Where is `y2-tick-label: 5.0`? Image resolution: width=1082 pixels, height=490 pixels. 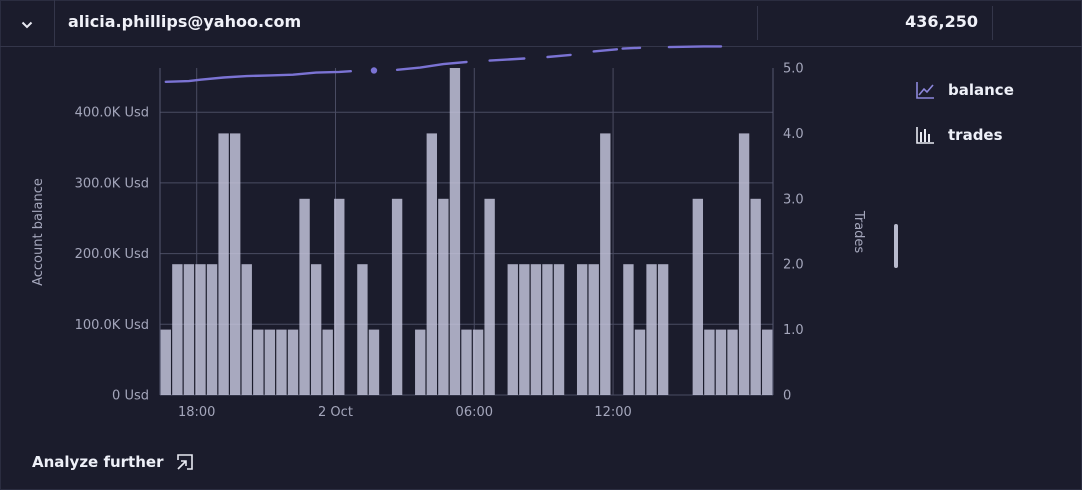
y2-tick-label: 5.0 is located at coordinates (793, 69).